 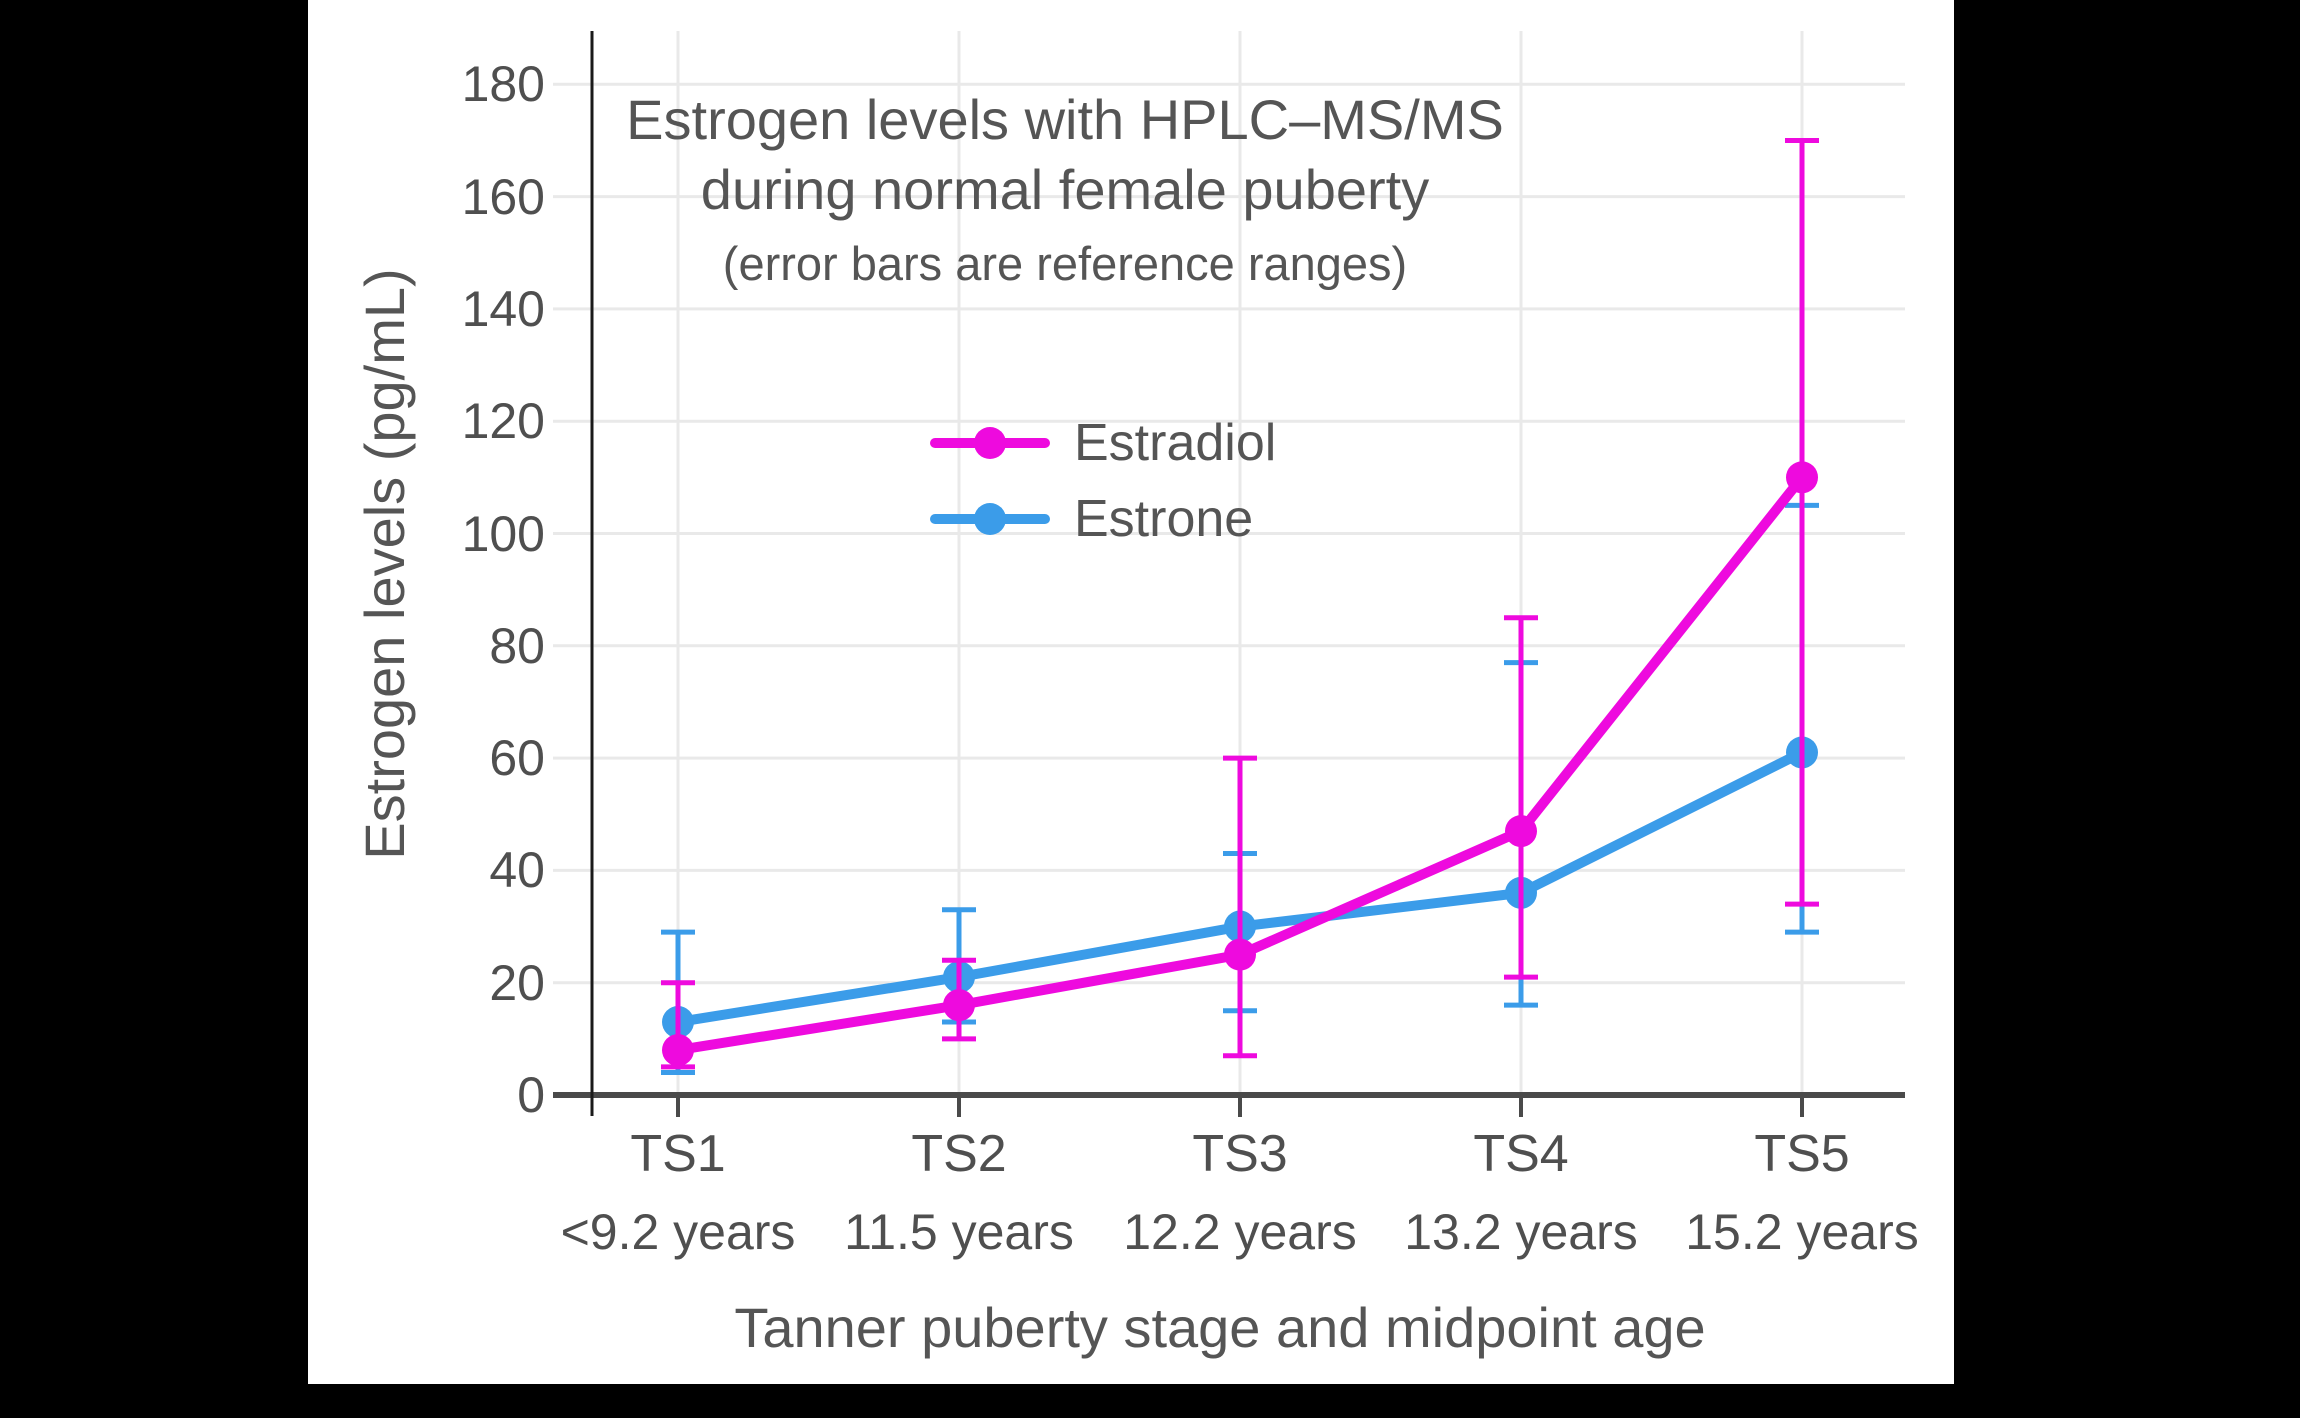 What do you see at coordinates (1065, 263) in the screenshot?
I see `chart-subtitle: (error bars are reference ranges)` at bounding box center [1065, 263].